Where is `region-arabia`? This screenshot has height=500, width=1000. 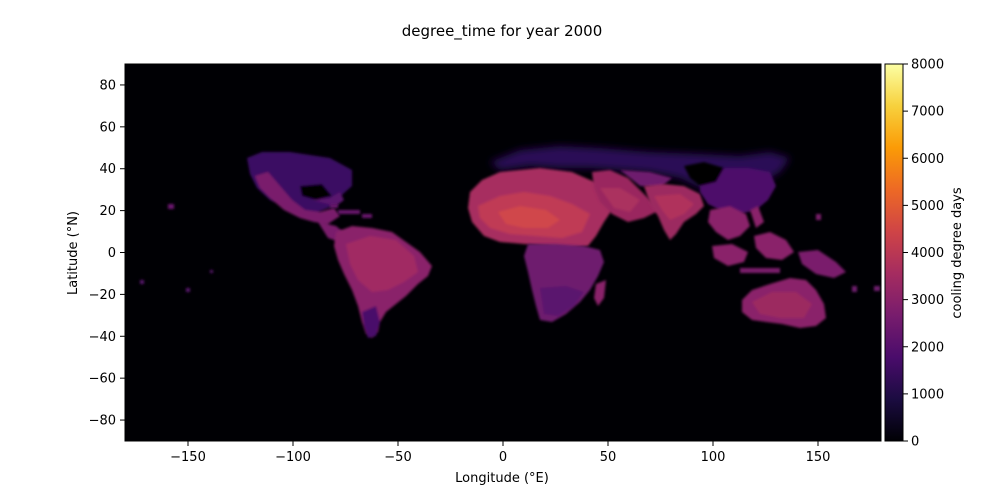 region-arabia is located at coordinates (632, 196).